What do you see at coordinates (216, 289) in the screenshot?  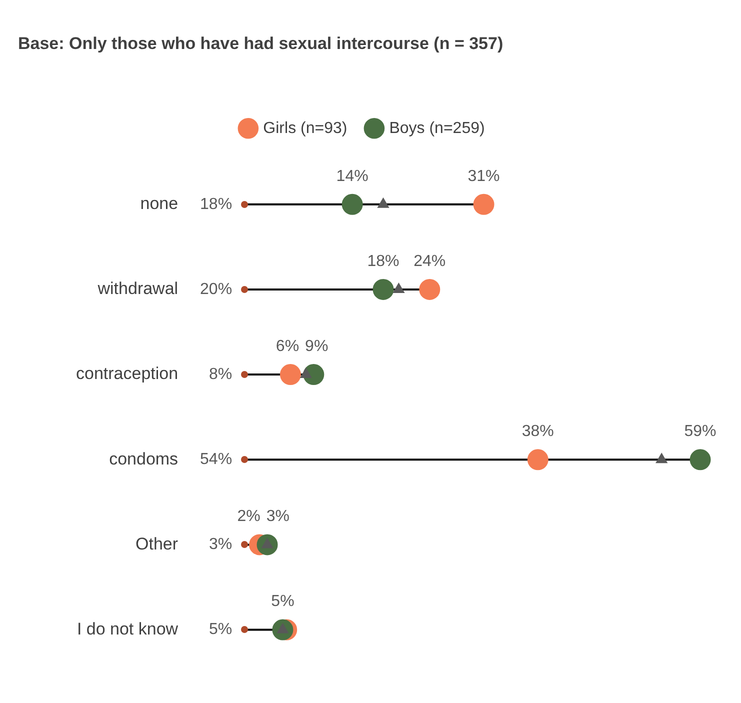 I see `data-label: 20%` at bounding box center [216, 289].